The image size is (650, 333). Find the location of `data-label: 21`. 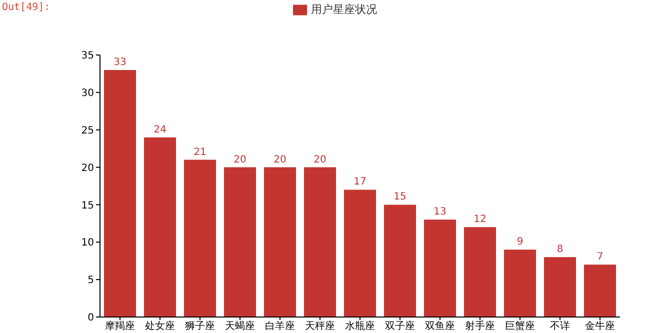

data-label: 21 is located at coordinates (200, 152).